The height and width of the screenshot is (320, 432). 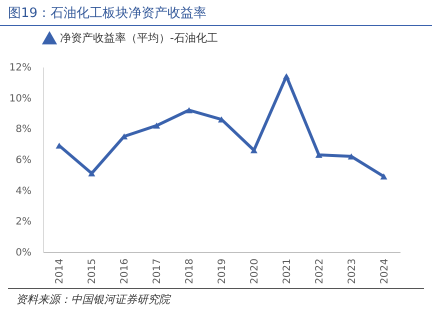 I want to click on x-tick-label: 2024, so click(x=384, y=271).